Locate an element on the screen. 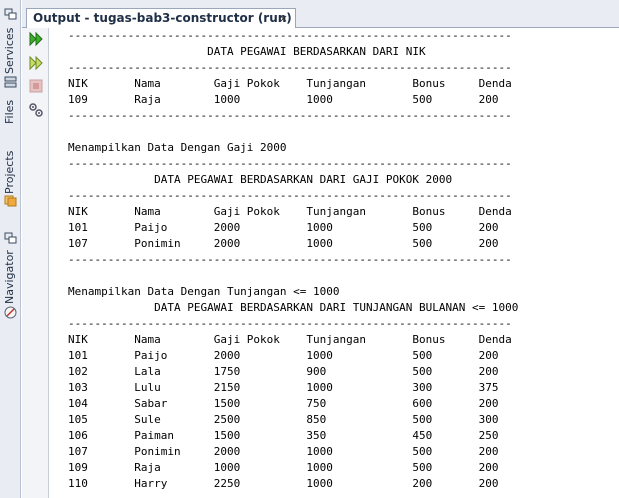 This screenshot has height=498, width=619. output-tab: Output - tugas-bab3-constructor (run) × is located at coordinates (161, 18).